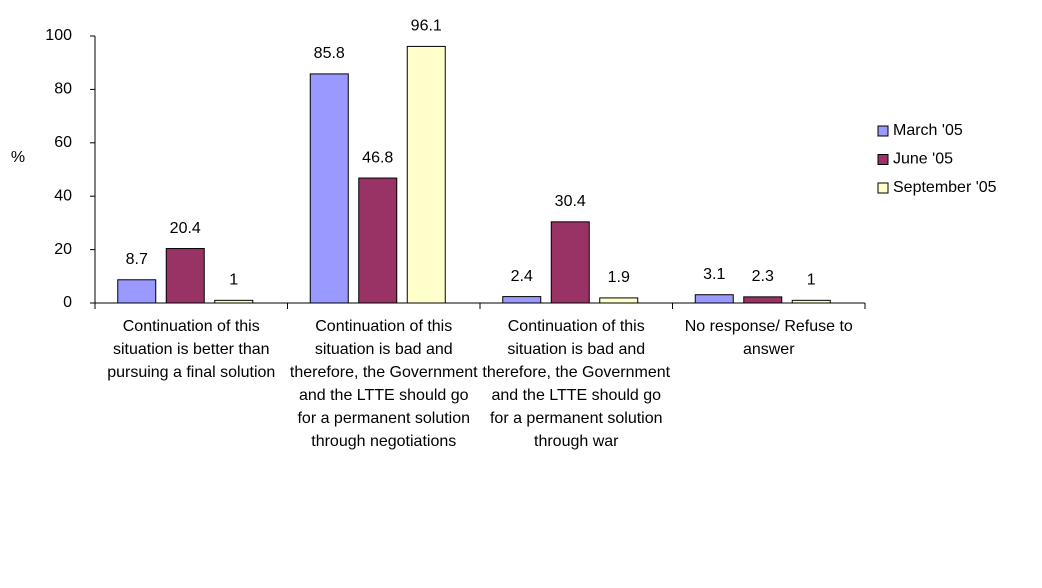 The width and height of the screenshot is (1042, 588). What do you see at coordinates (928, 130) in the screenshot?
I see `legend-label: March '05` at bounding box center [928, 130].